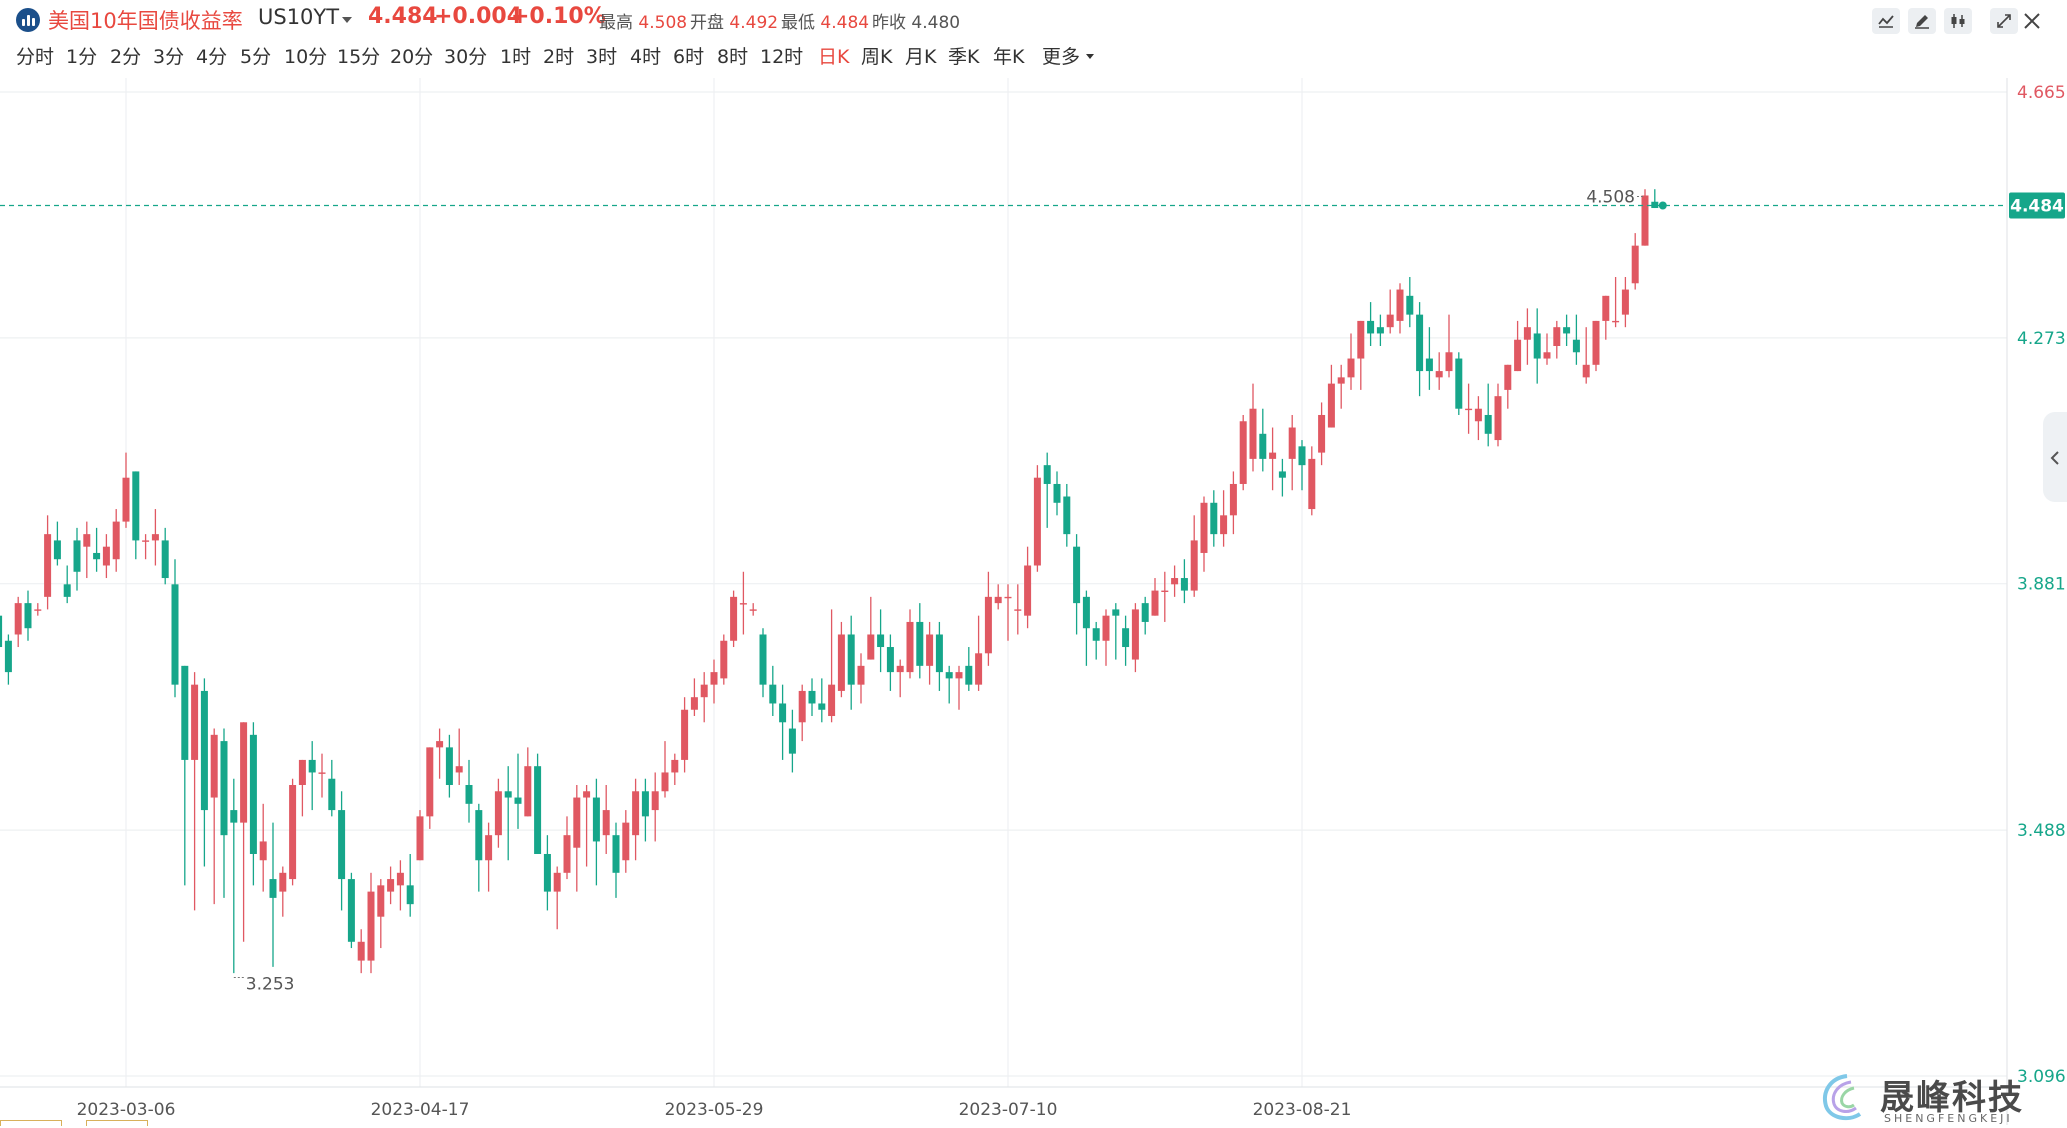  I want to click on watermark-swirl-icon, so click(1842, 1097).